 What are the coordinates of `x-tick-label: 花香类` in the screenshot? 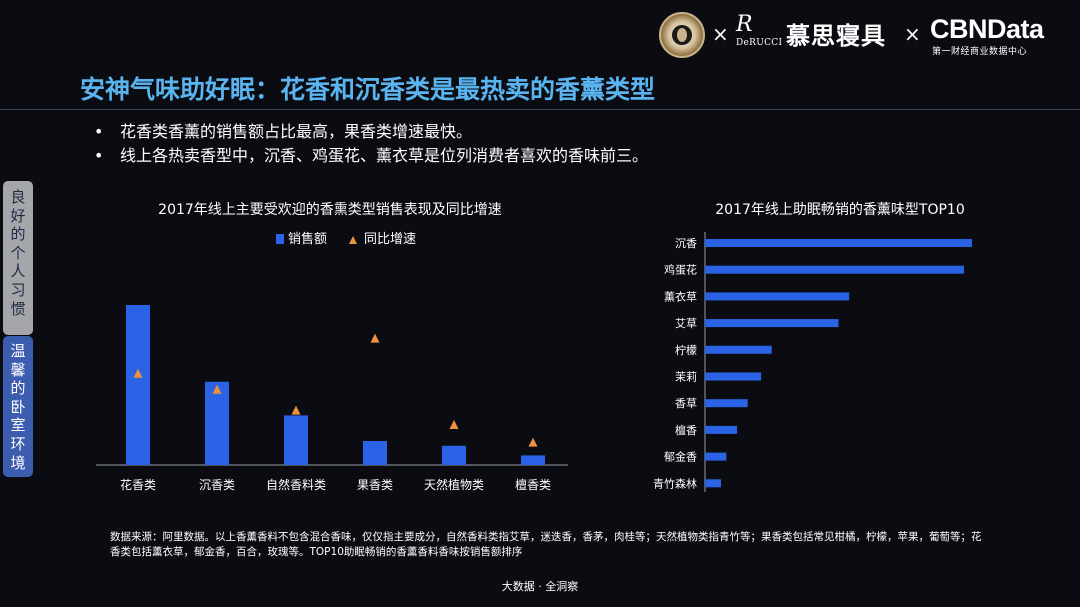 It's located at (138, 484).